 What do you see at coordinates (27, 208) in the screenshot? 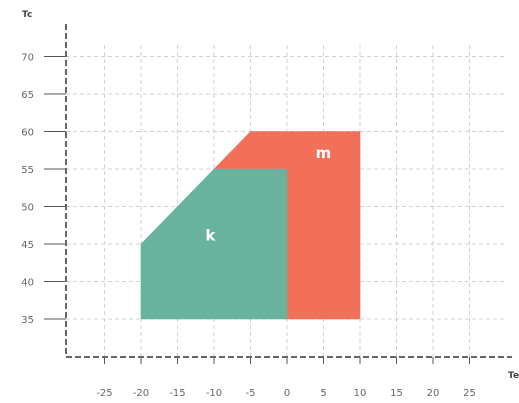
I see `y-tick-label: 50` at bounding box center [27, 208].